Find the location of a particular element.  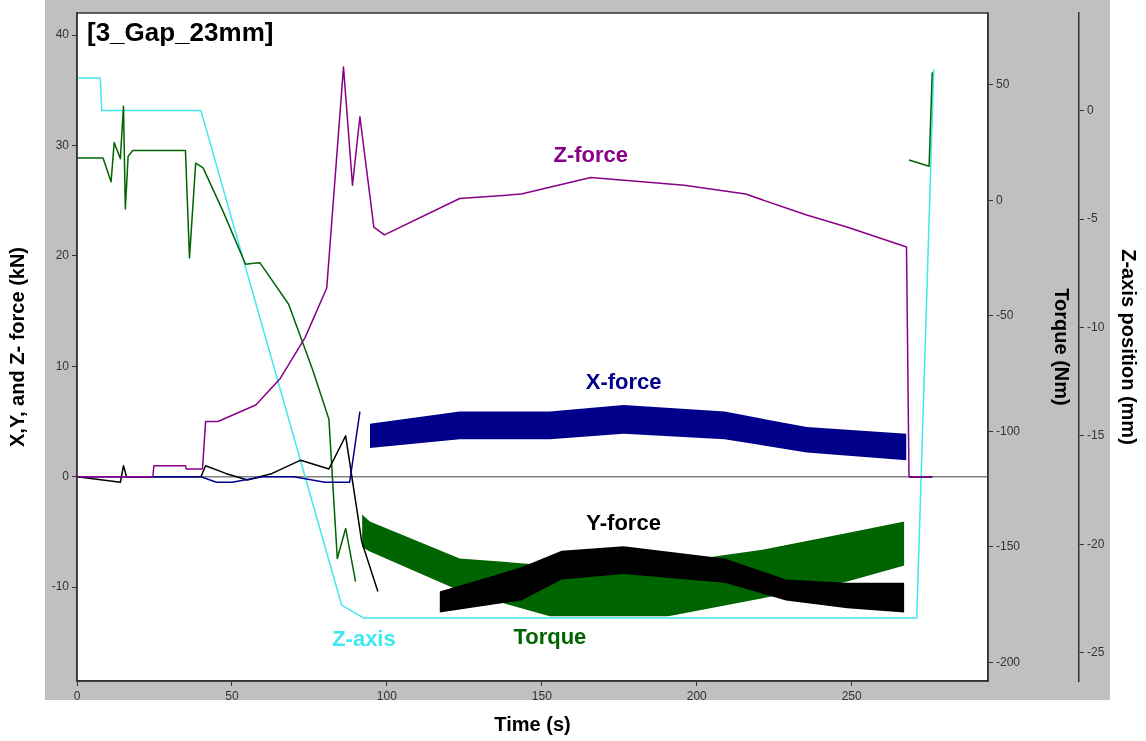

y2-tick-label: -200 is located at coordinates (1008, 661).